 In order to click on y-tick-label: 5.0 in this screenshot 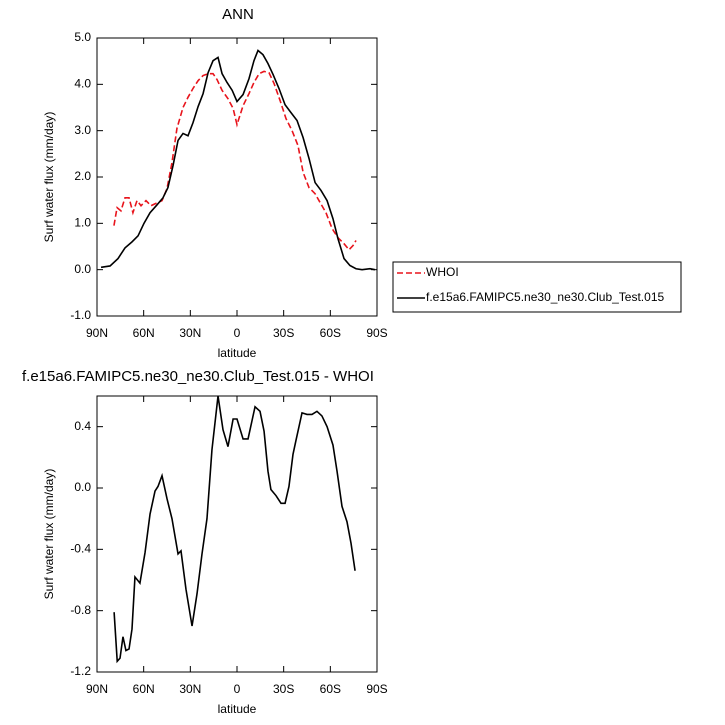, I will do `click(82, 37)`.